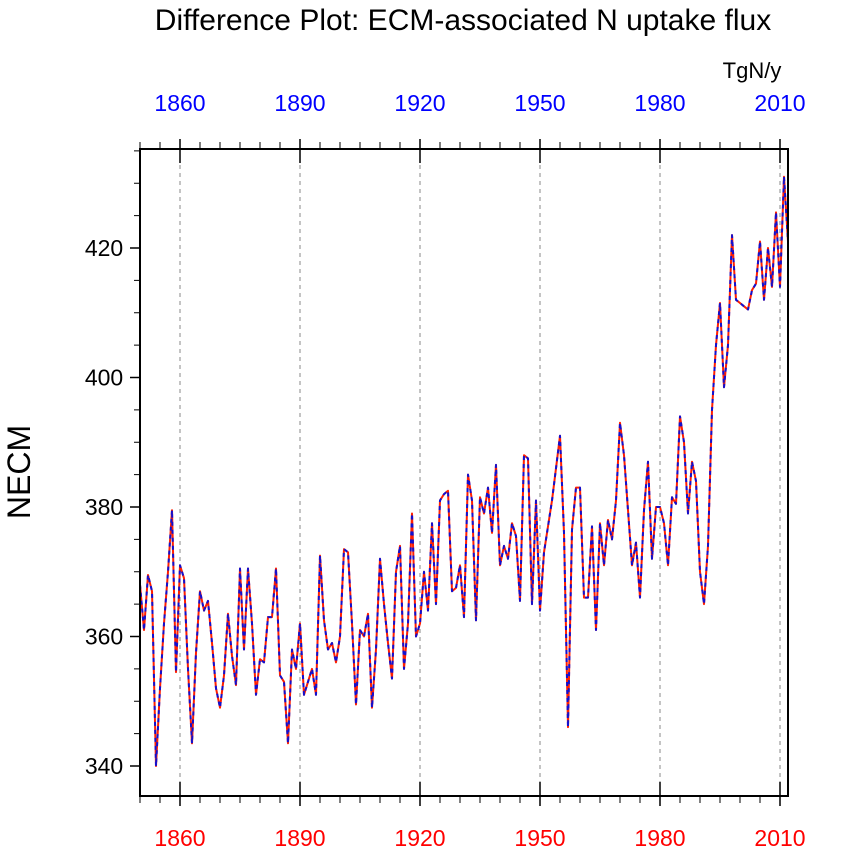 This screenshot has height=857, width=844. Describe the element at coordinates (539, 103) in the screenshot. I see `x-tick-label-top: 1950` at that location.